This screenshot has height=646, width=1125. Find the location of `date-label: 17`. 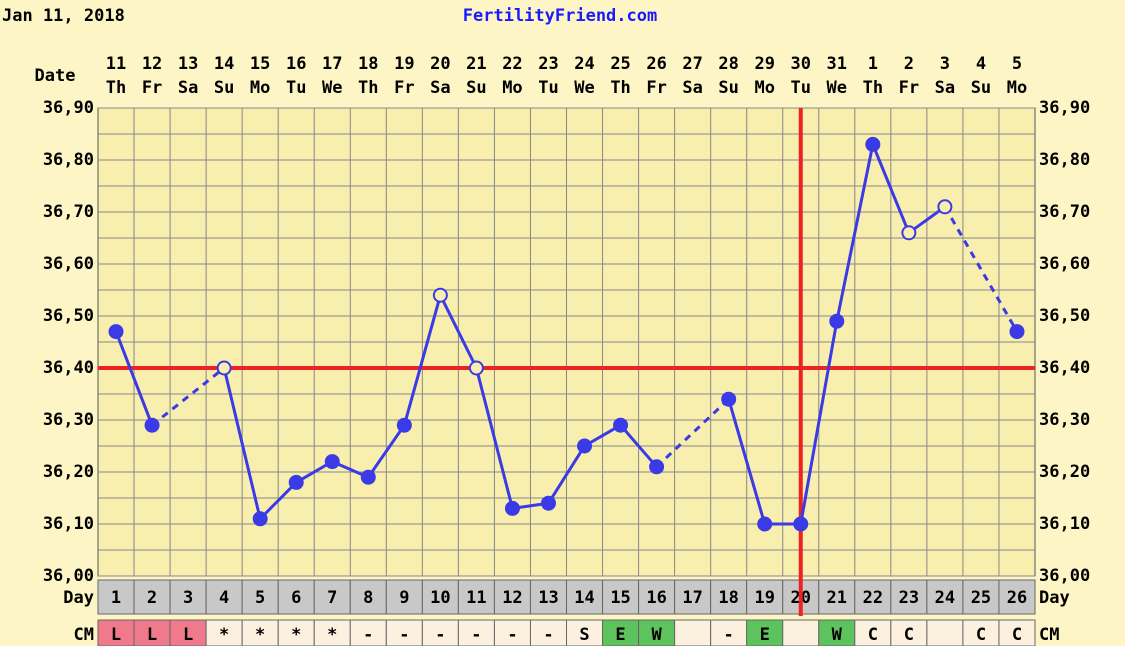

date-label: 17 is located at coordinates (332, 64).